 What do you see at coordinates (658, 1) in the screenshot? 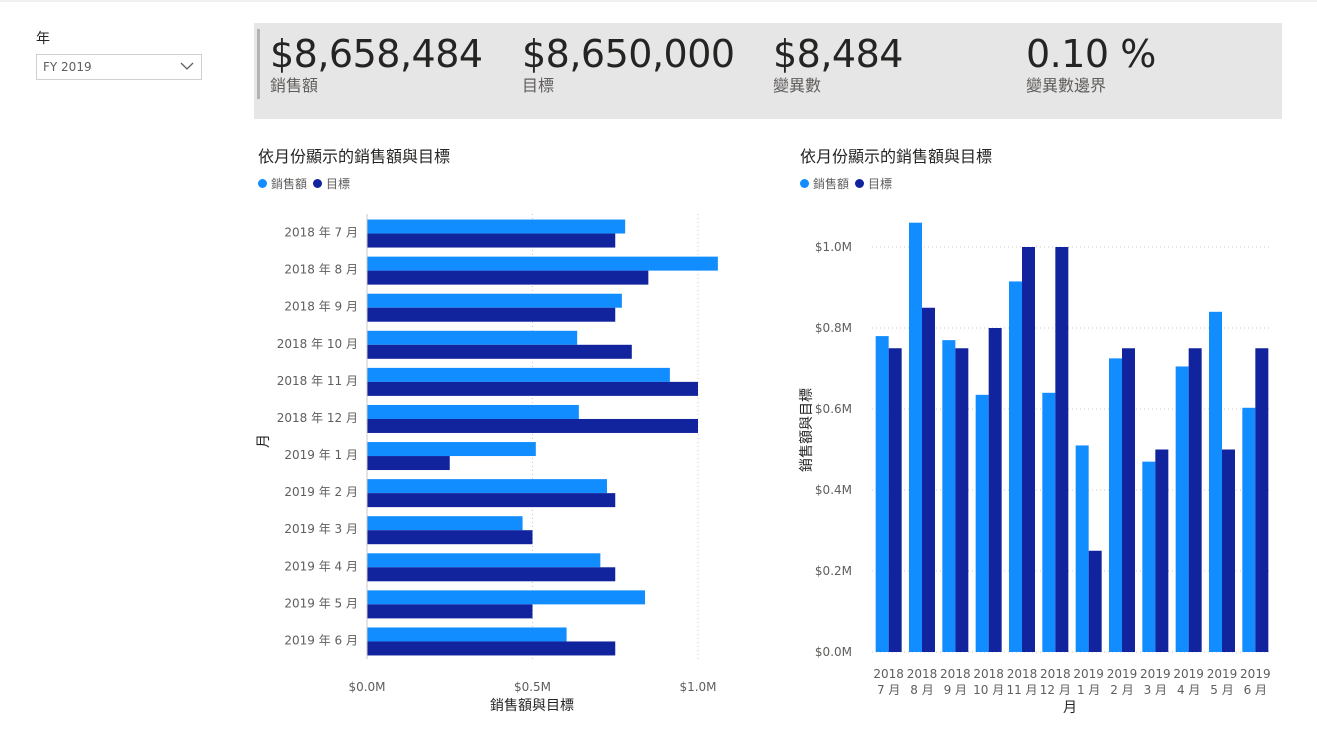
I see `top-divider` at bounding box center [658, 1].